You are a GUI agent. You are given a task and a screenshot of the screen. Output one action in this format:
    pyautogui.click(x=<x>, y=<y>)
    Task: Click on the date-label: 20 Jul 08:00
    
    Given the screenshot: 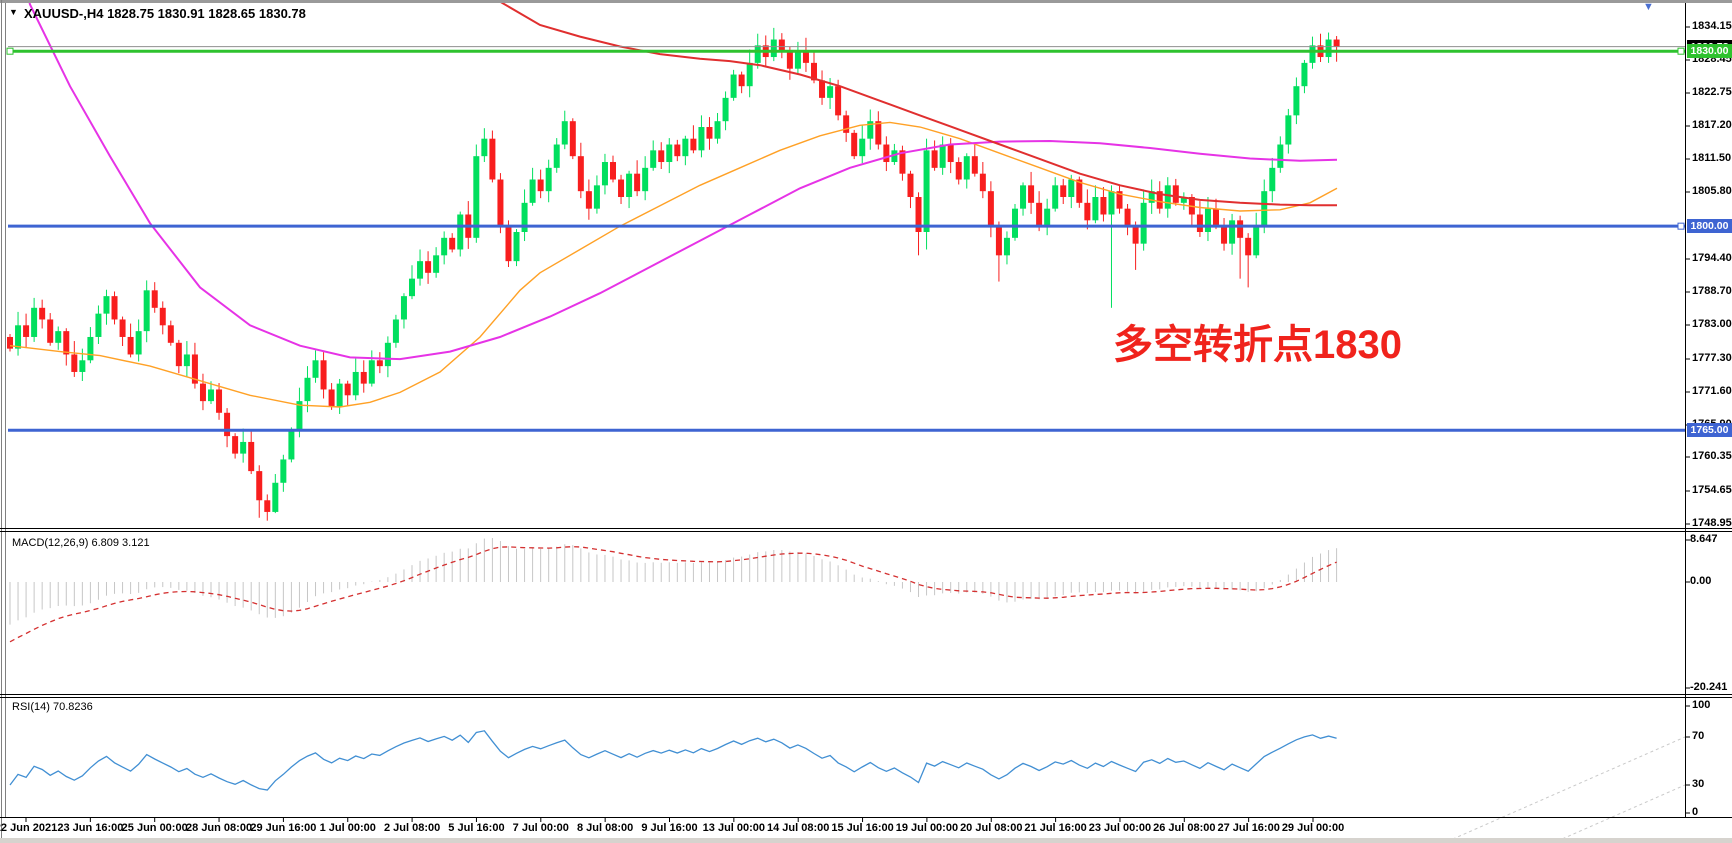 What is the action you would take?
    pyautogui.click(x=991, y=828)
    